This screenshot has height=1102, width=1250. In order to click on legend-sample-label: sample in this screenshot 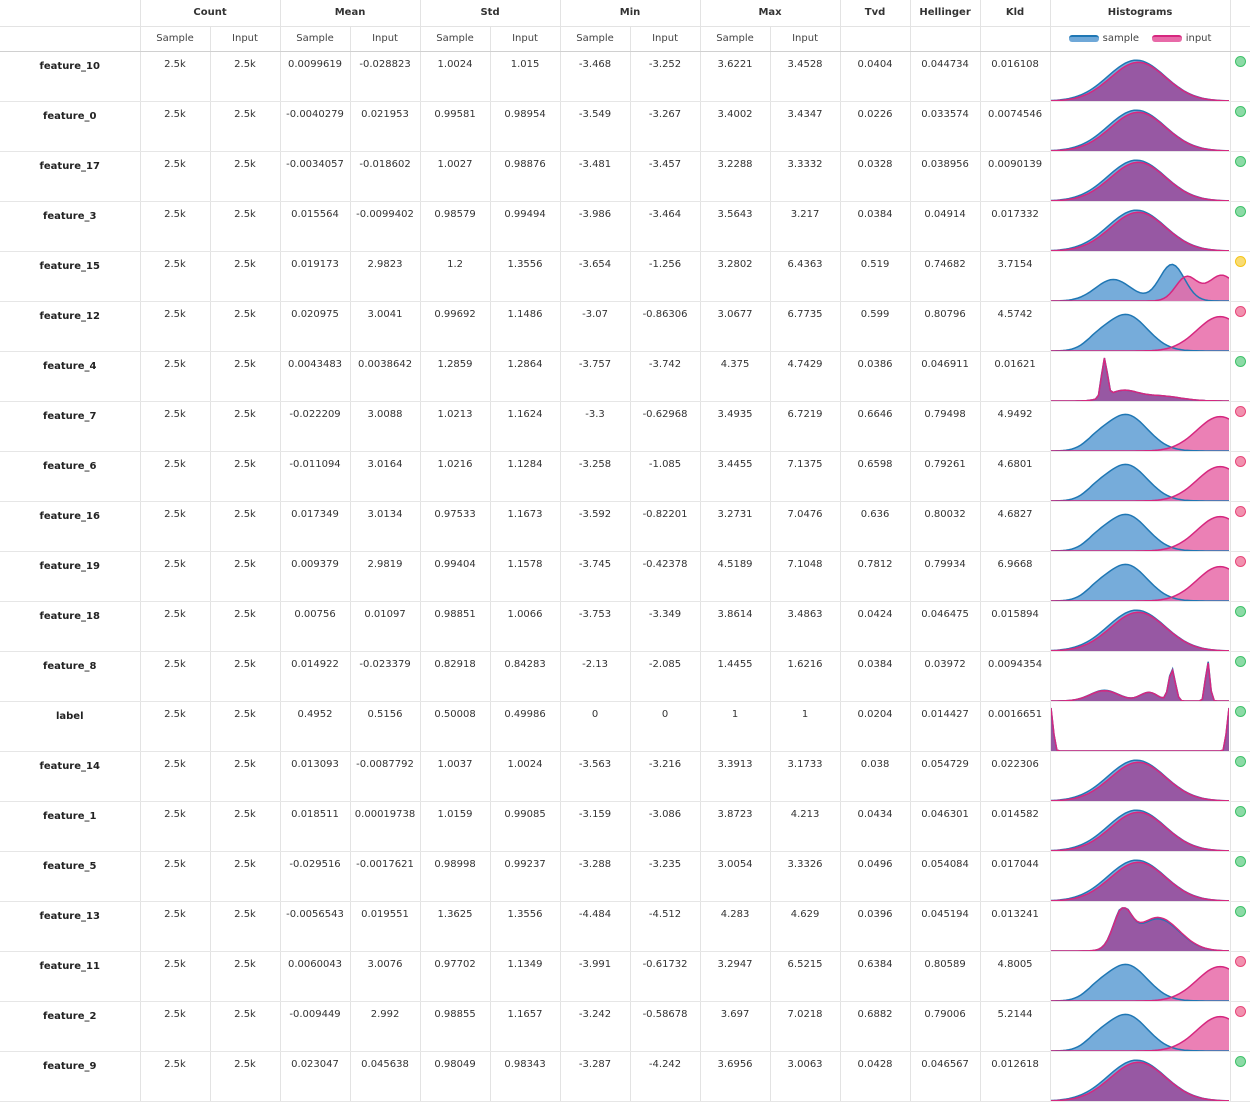, I will do `click(1120, 38)`.